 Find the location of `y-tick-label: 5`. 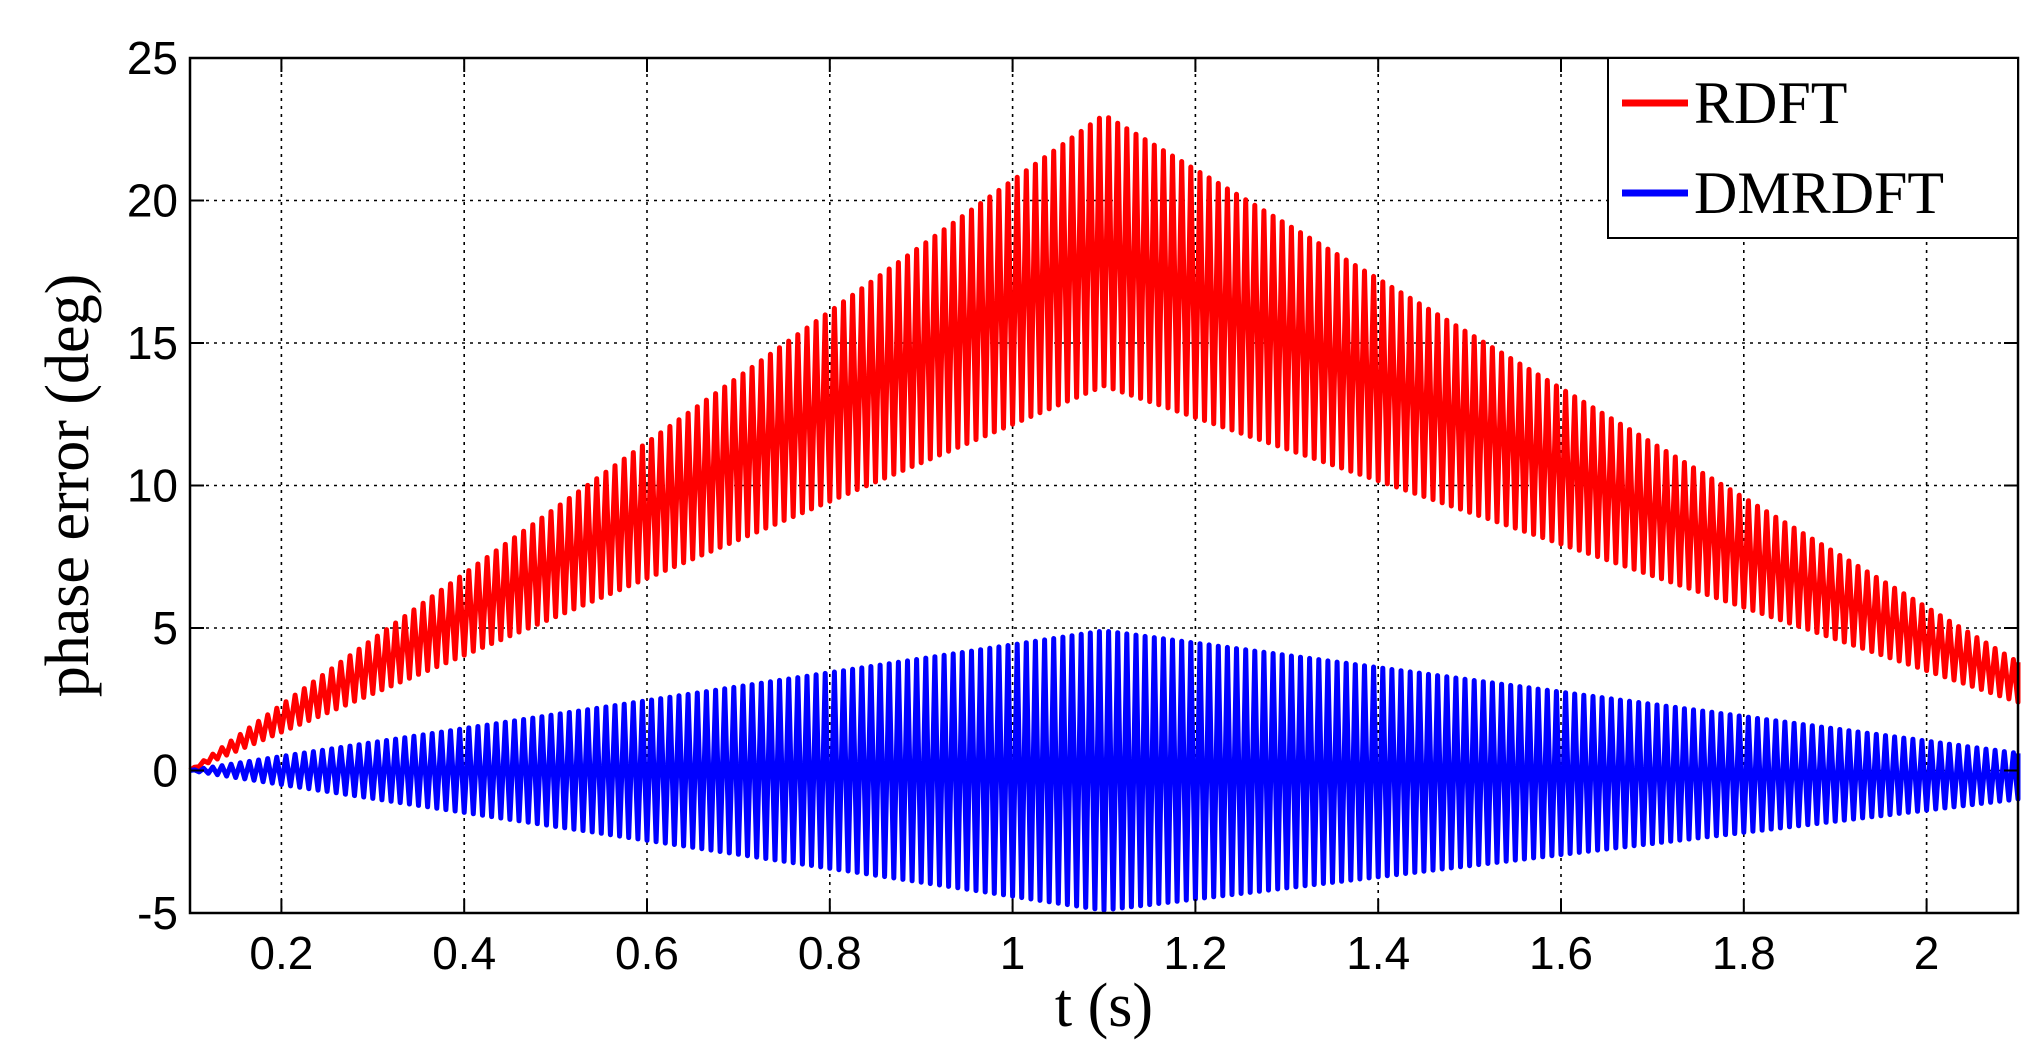

y-tick-label: 5 is located at coordinates (165, 628).